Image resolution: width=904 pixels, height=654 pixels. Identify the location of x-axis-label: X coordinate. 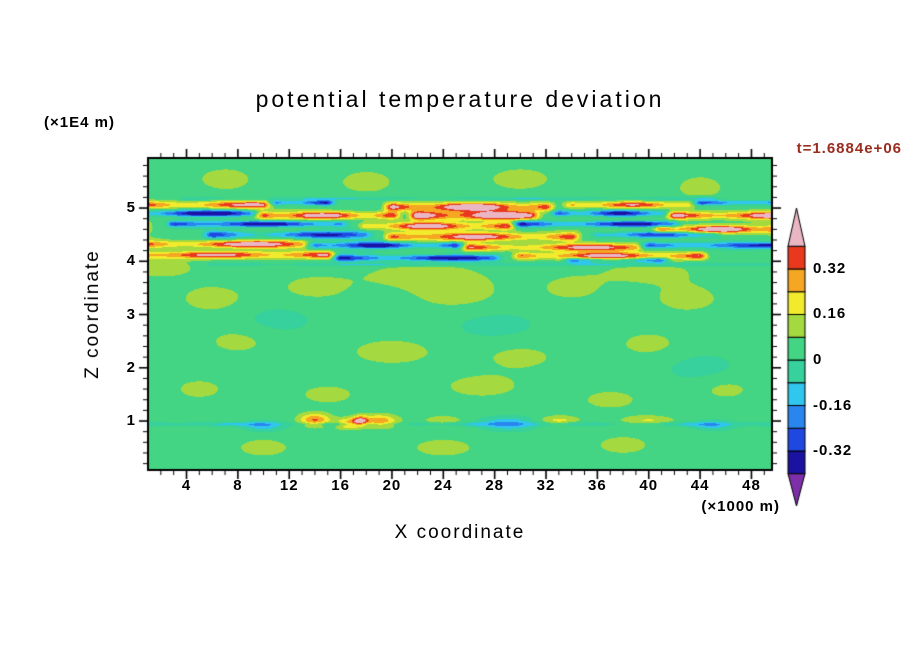
(460, 532).